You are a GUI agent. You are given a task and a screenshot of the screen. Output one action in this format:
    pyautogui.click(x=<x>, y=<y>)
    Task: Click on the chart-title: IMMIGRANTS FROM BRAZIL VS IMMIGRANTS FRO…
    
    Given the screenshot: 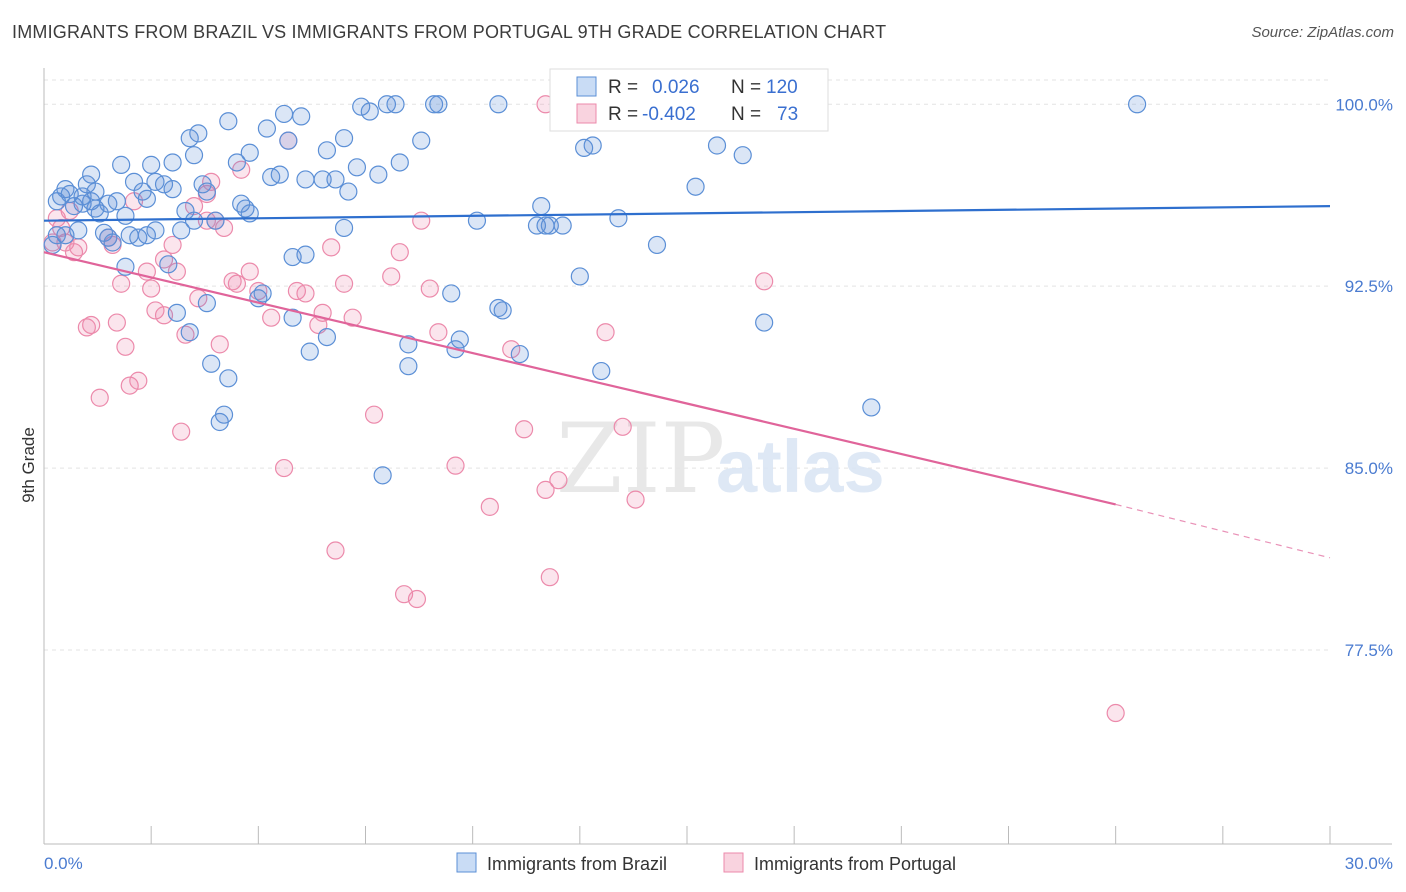 What is the action you would take?
    pyautogui.click(x=449, y=32)
    